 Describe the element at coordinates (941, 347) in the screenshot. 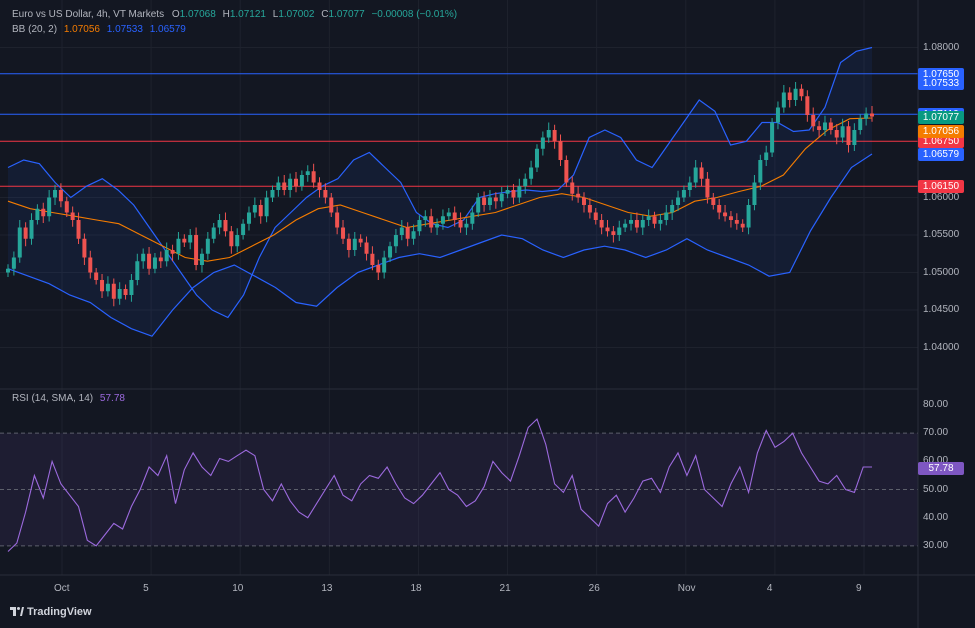

I see `price-tick-label: 1.04000` at that location.